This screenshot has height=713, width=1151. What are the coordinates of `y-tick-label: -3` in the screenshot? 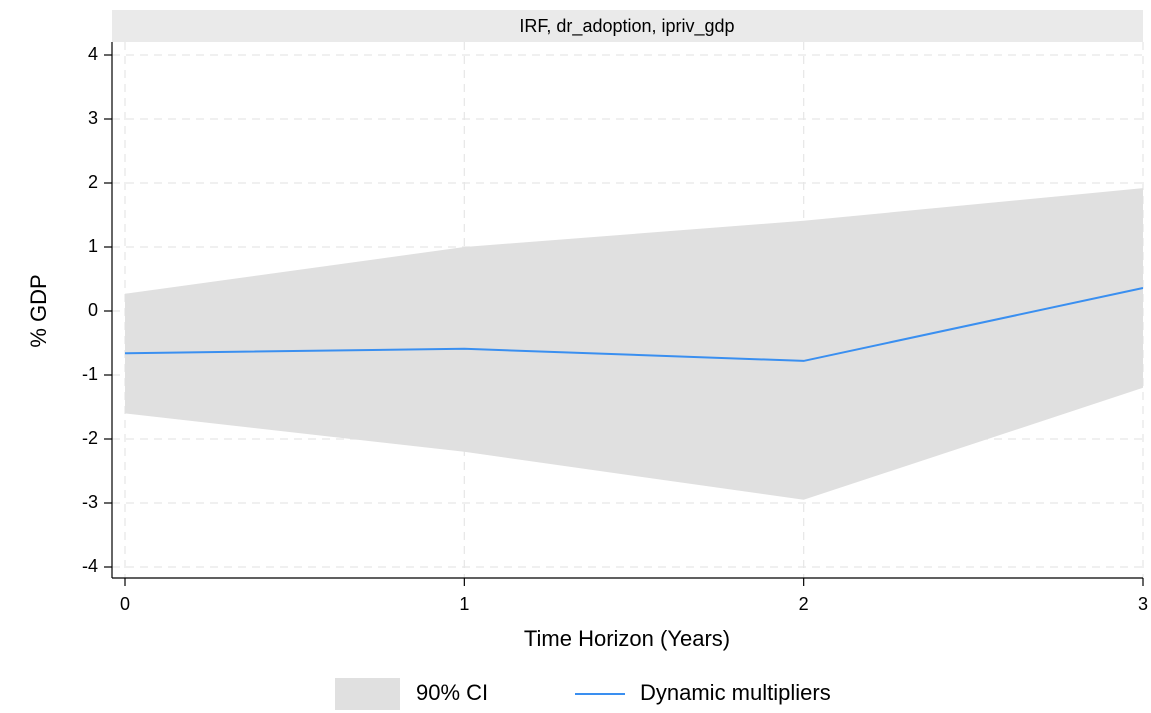 It's located at (90, 502).